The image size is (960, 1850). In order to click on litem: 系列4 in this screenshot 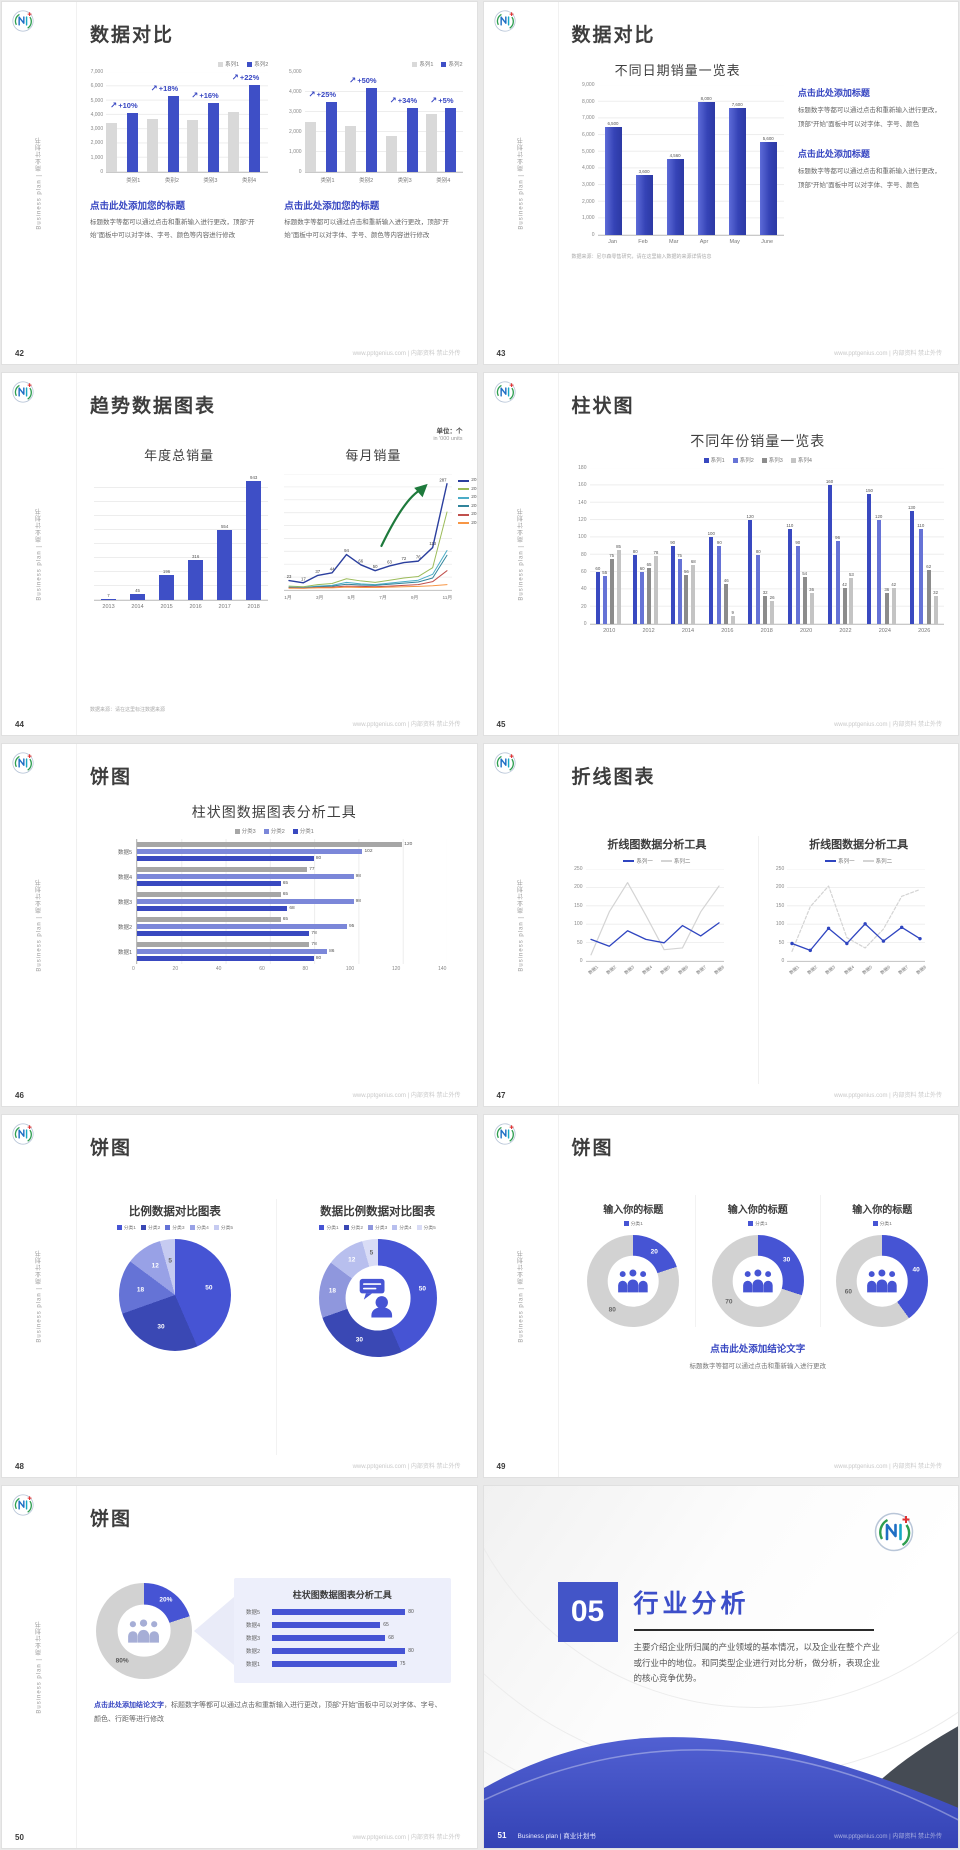, I will do `click(801, 460)`.